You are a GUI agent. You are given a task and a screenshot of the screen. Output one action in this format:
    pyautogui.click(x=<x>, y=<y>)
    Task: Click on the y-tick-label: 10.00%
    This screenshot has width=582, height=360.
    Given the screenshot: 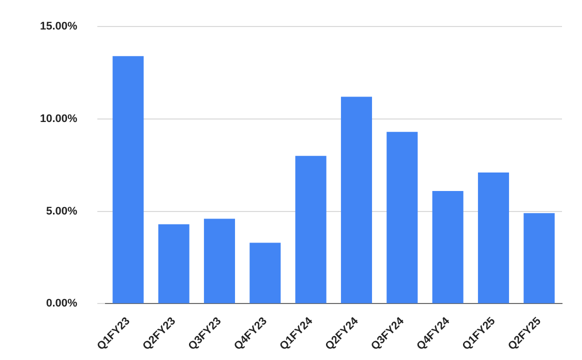 What is the action you would take?
    pyautogui.click(x=59, y=119)
    